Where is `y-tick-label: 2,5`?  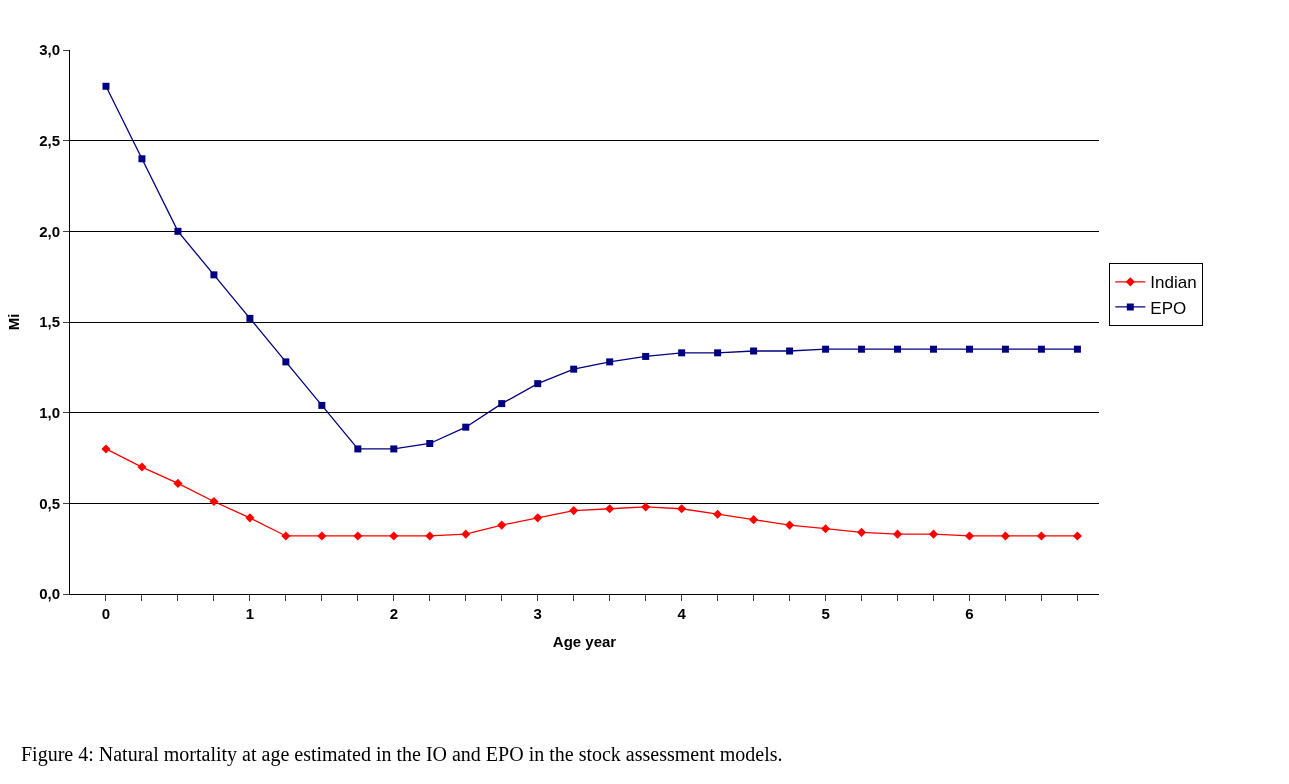
y-tick-label: 2,5 is located at coordinates (49, 140).